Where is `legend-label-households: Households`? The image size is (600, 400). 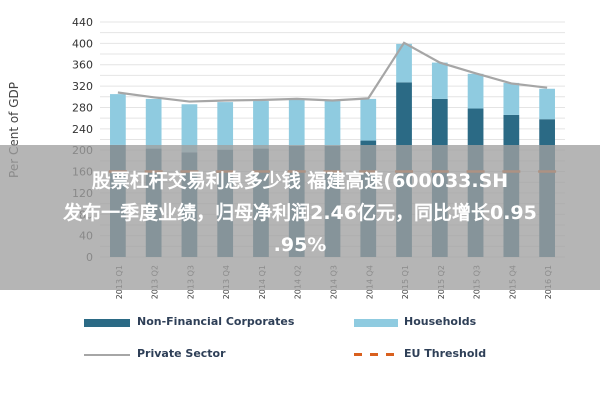
legend-label-households: Households is located at coordinates (440, 321).